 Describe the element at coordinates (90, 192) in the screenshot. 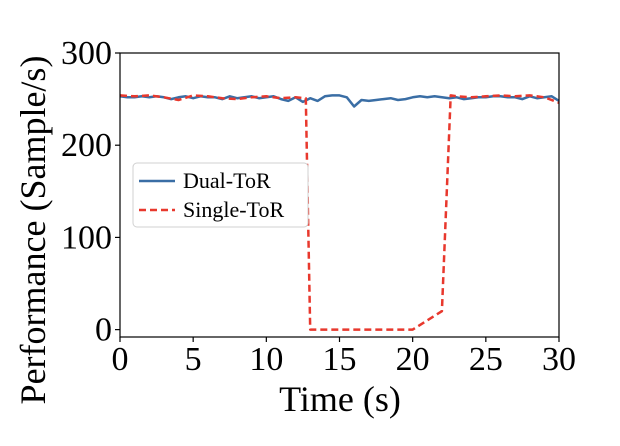

I see `y-axis: 0 100 200 300` at that location.